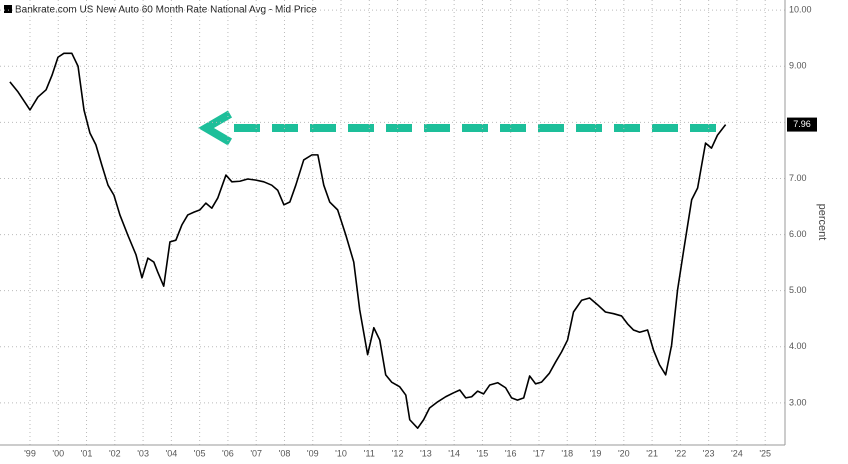 The height and width of the screenshot is (464, 848). Describe the element at coordinates (511, 453) in the screenshot. I see `x-tick-label: '16` at that location.